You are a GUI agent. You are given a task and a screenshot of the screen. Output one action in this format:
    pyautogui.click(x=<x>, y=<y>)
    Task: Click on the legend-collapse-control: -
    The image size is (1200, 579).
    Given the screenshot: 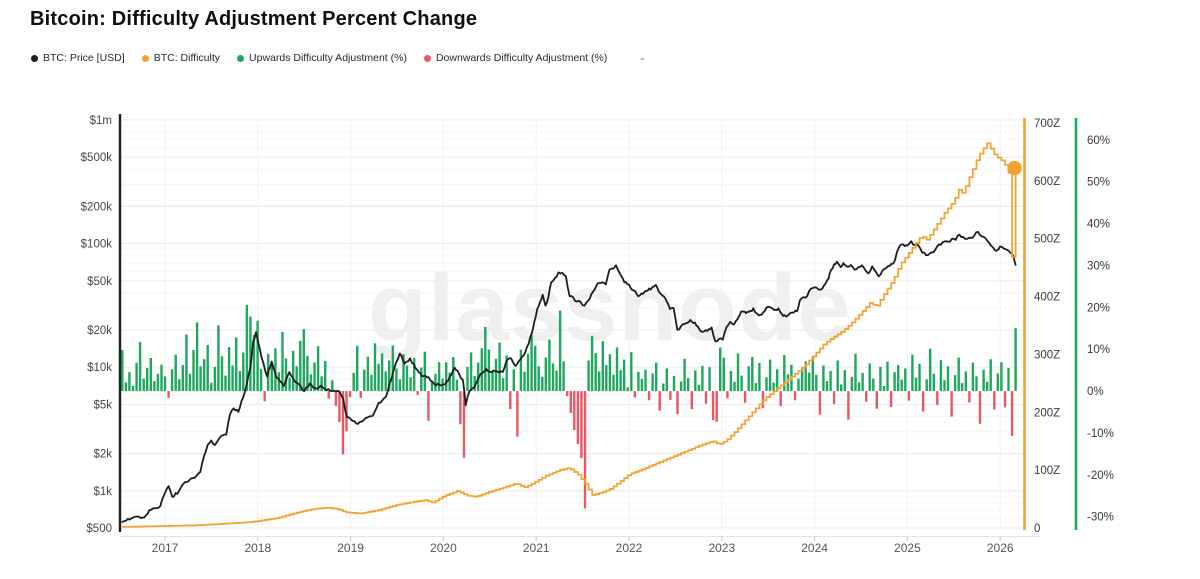 What is the action you would take?
    pyautogui.click(x=642, y=58)
    